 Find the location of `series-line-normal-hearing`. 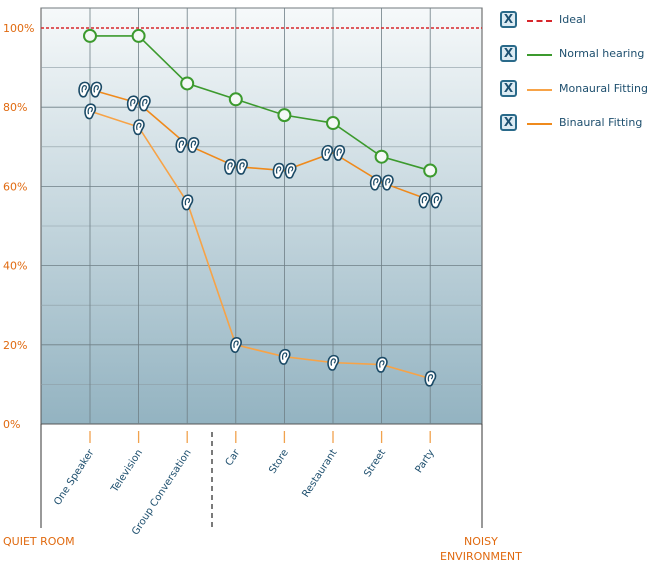

series-line-normal-hearing is located at coordinates (260, 103).